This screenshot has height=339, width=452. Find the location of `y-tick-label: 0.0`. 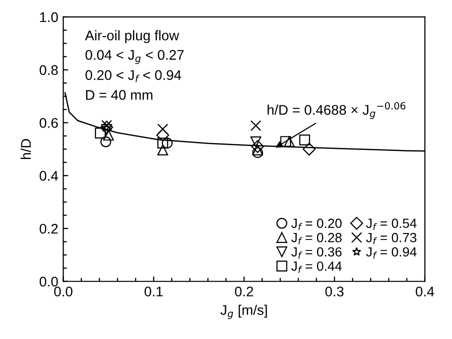

y-tick-label: 0.0 is located at coordinates (49, 281).